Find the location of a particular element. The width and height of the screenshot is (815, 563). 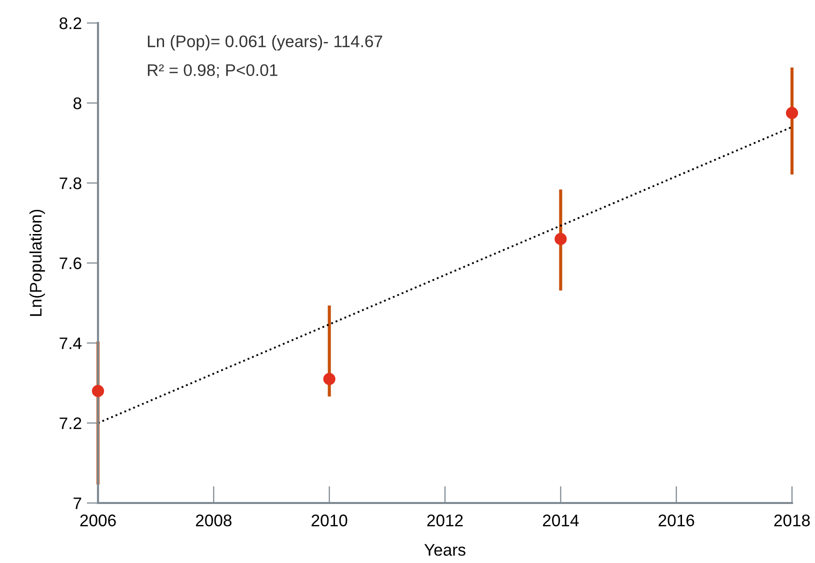

y-tick-label: 7 is located at coordinates (78, 504).